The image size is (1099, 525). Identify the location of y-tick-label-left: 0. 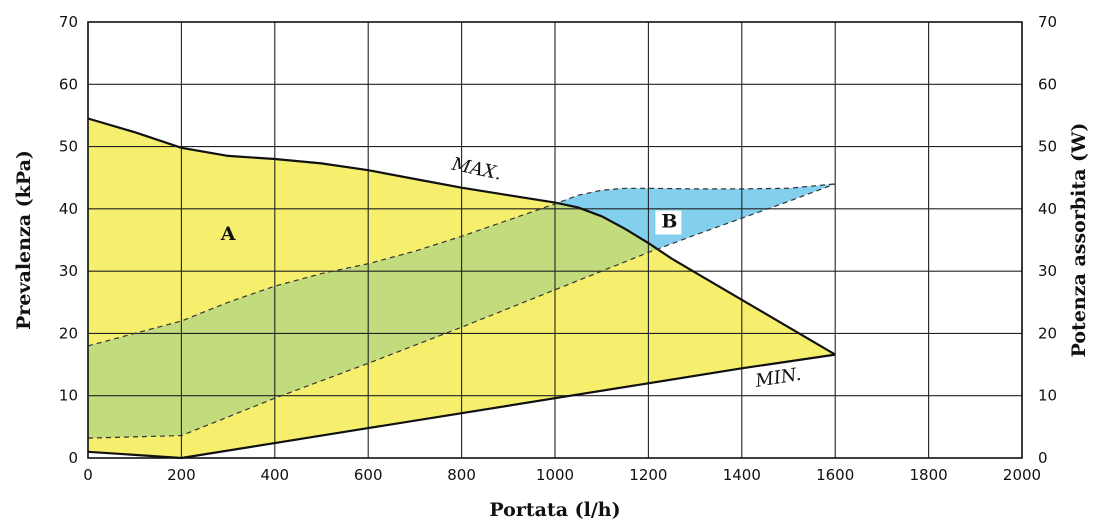
(73, 458).